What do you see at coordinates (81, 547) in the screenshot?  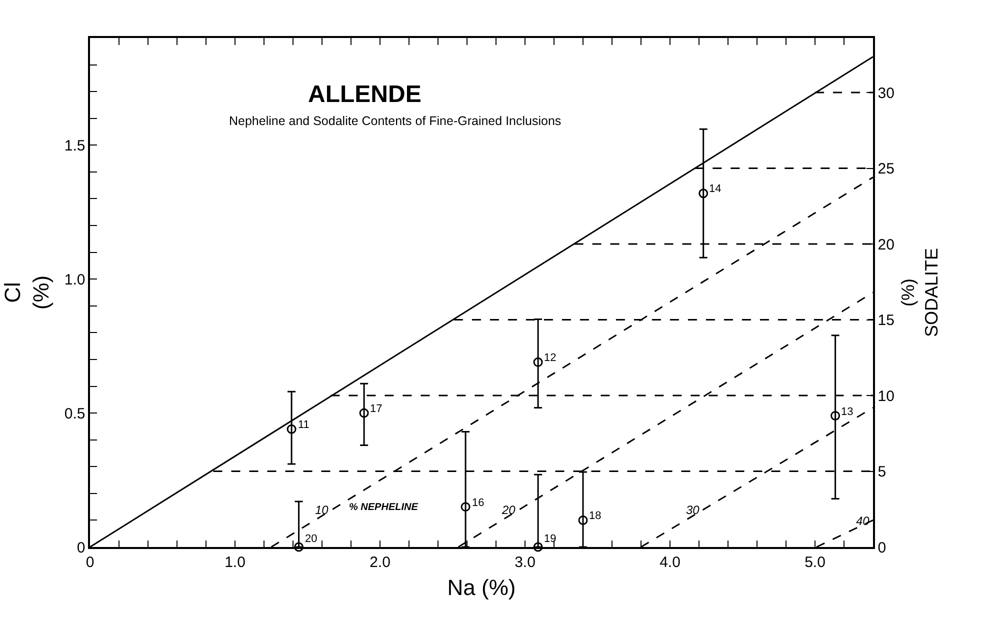 I see `y-tick-label: 0` at bounding box center [81, 547].